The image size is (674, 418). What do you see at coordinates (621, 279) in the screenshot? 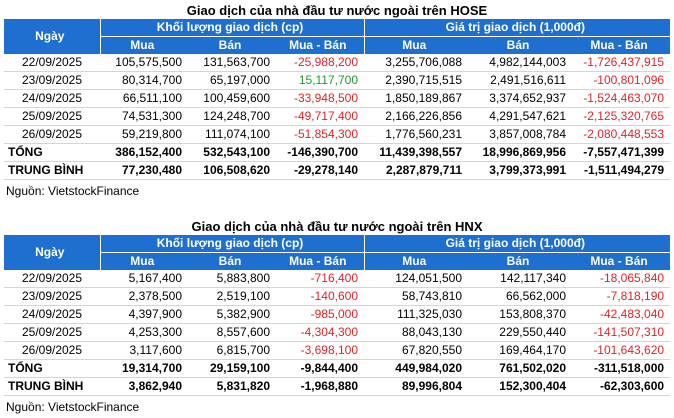
I see `value-net-cell: -18,065,840` at bounding box center [621, 279].